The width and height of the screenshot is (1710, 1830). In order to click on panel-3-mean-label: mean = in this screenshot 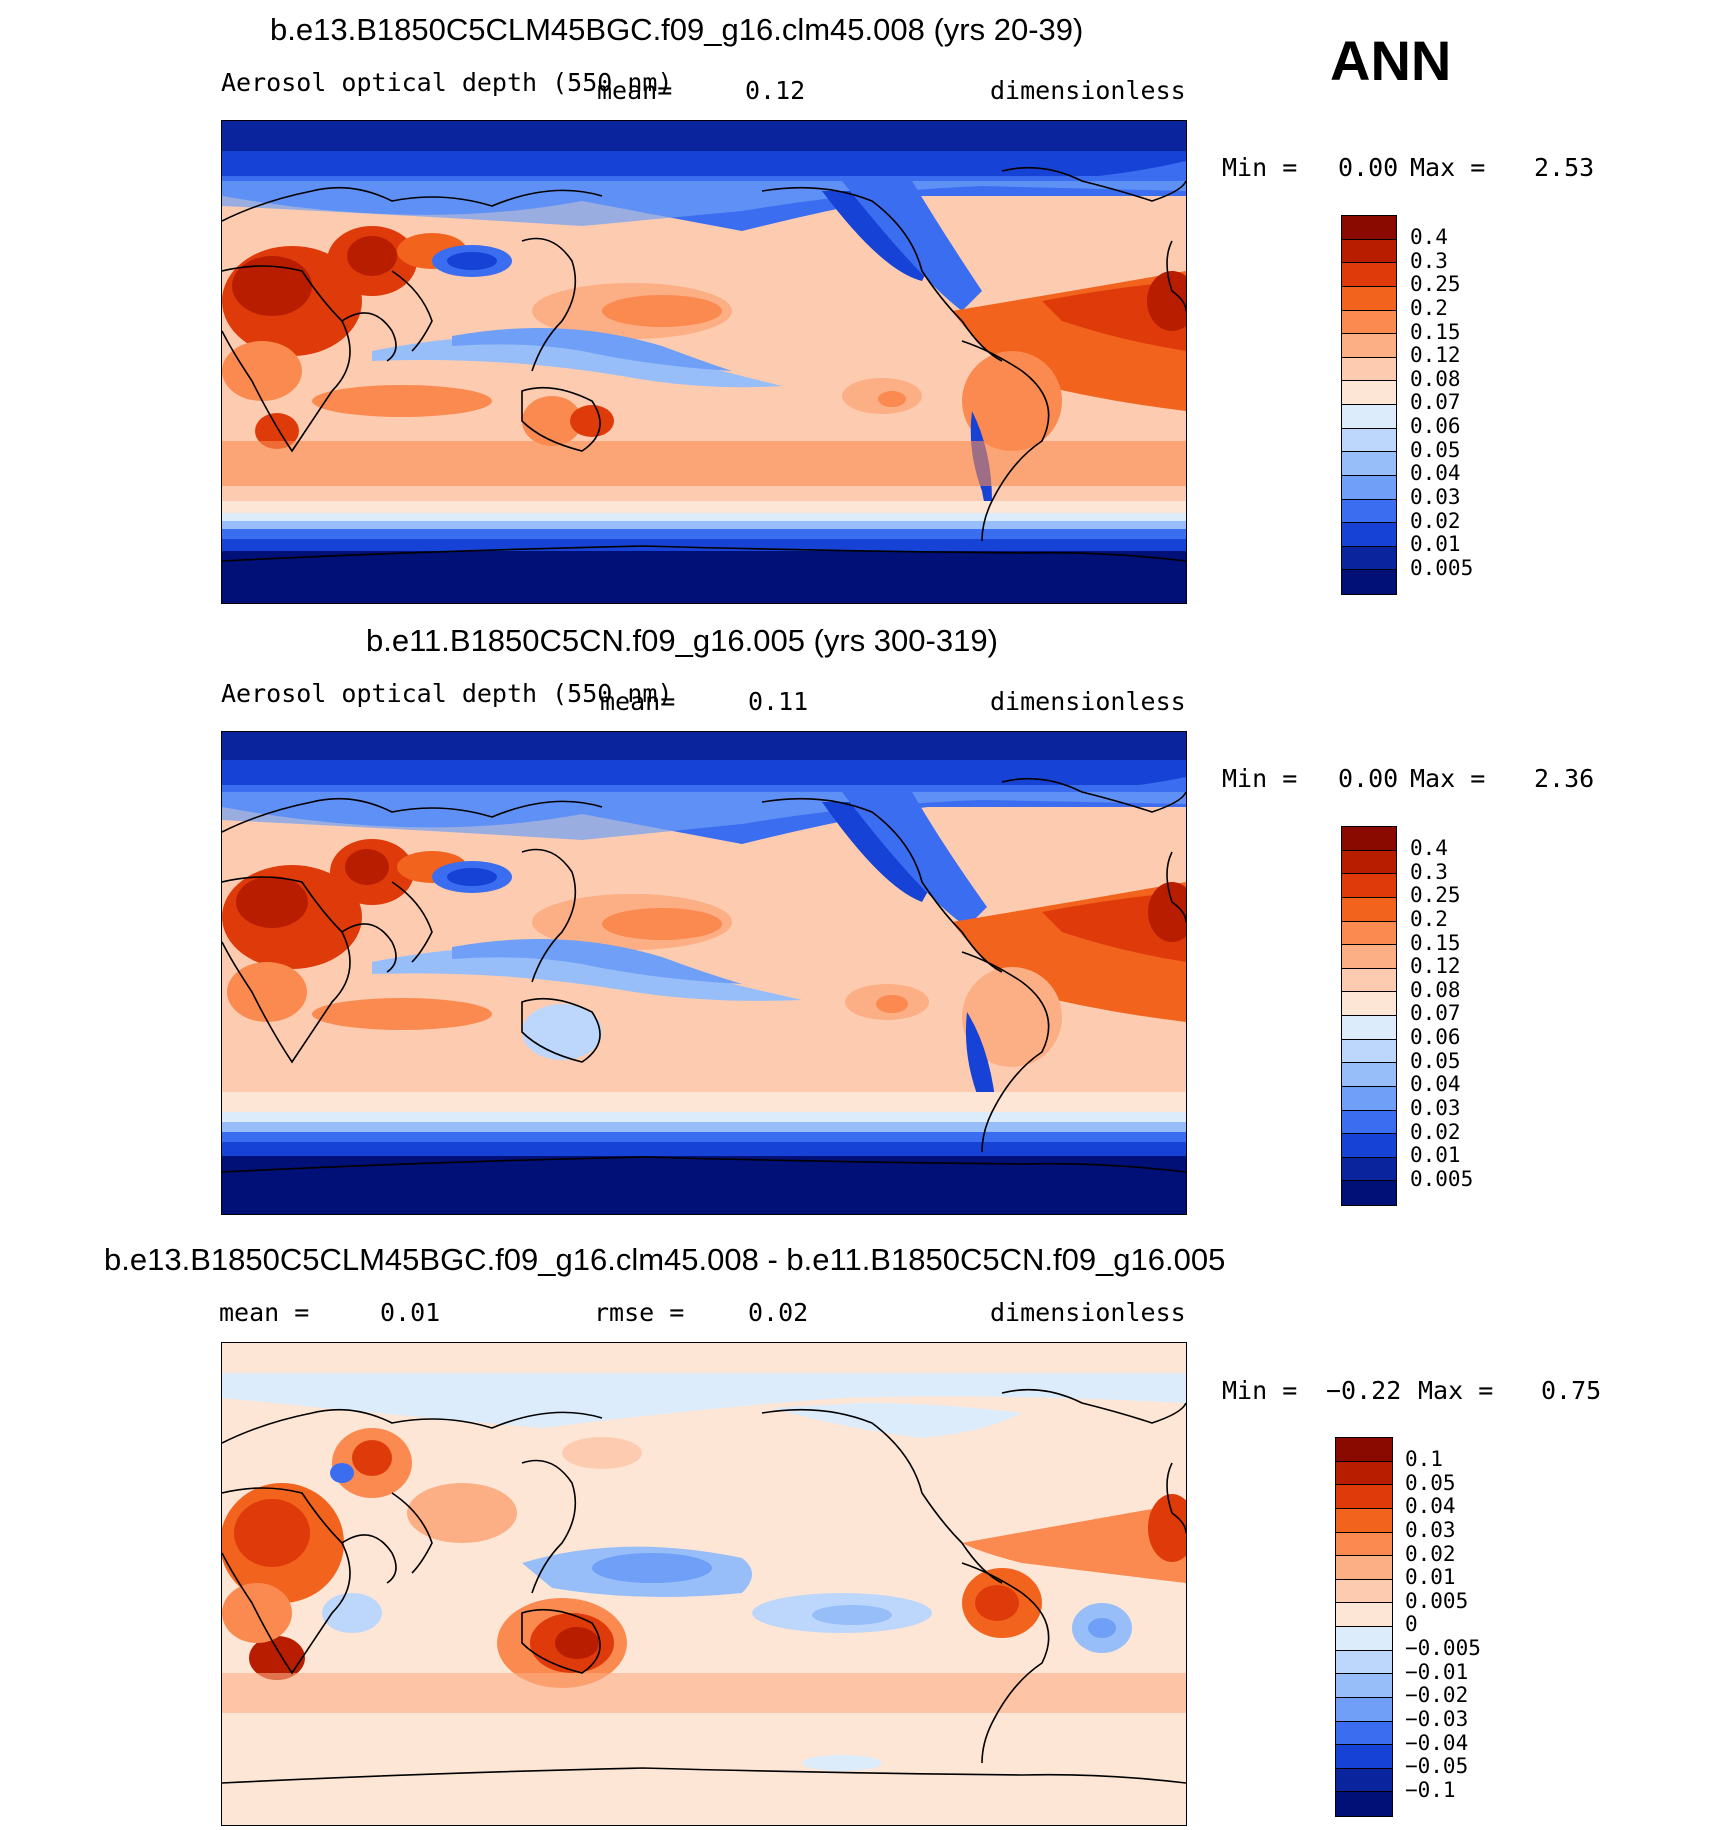, I will do `click(264, 1312)`.